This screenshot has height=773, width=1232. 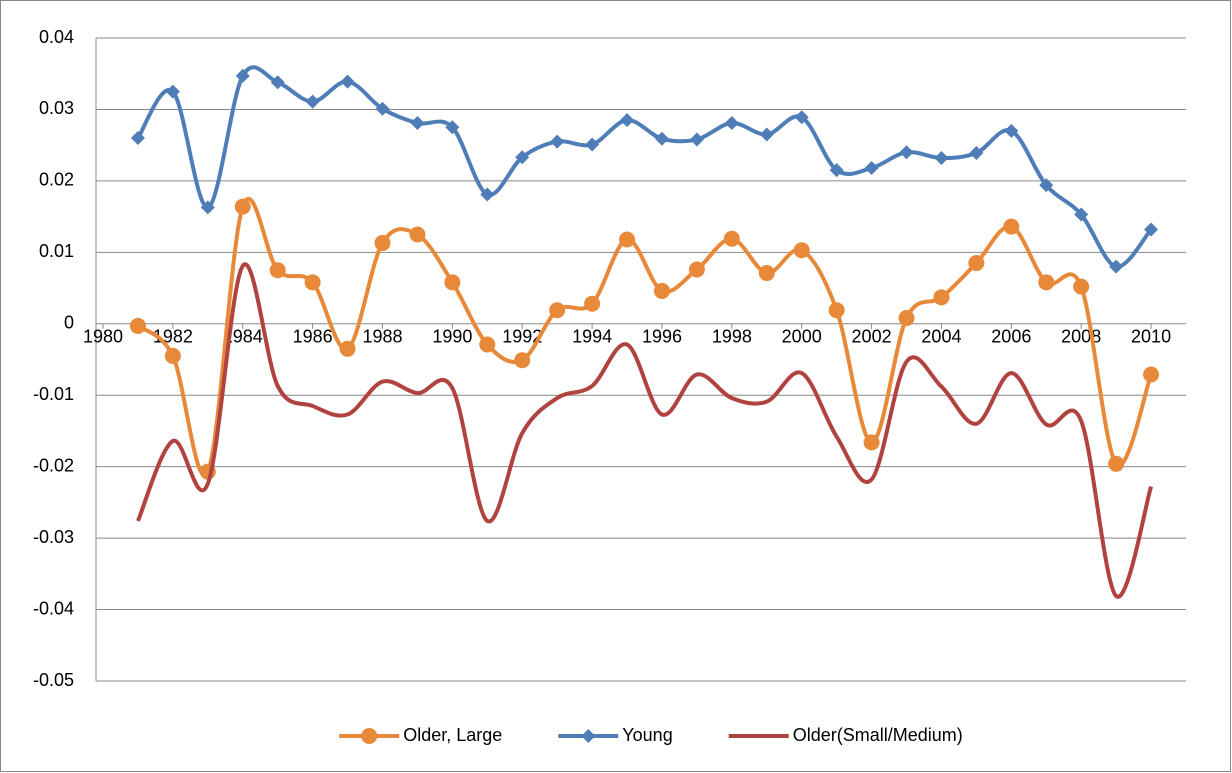 I want to click on x-tick-label: 2006, so click(x=1011, y=337).